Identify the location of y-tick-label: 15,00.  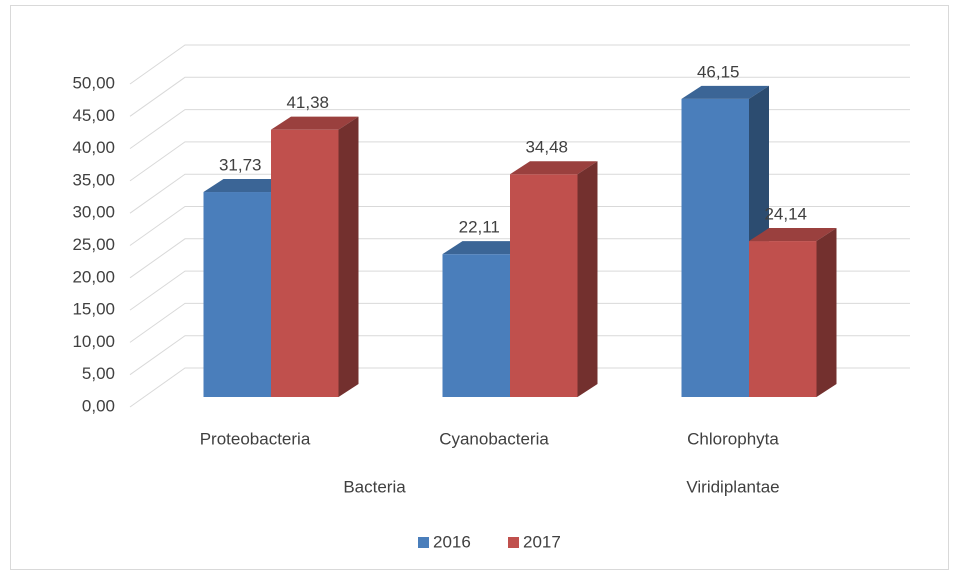
(93, 309).